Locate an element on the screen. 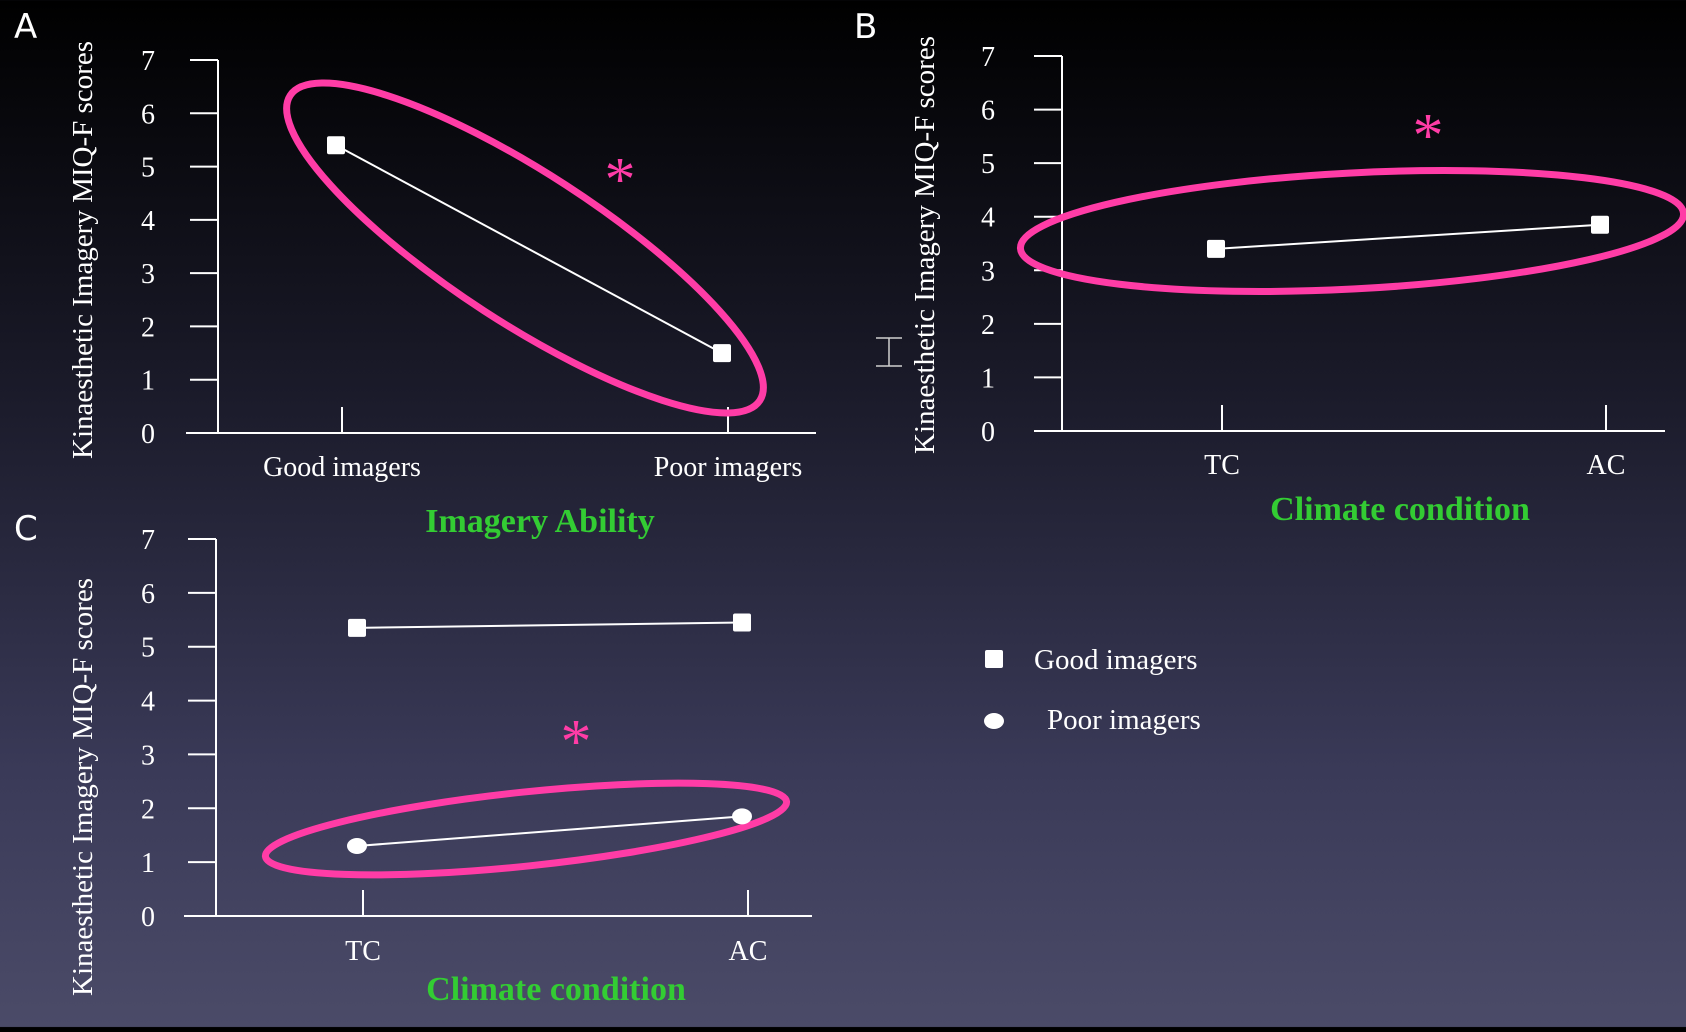 This screenshot has height=1032, width=1686. legend: Good imagers Poor imagers is located at coordinates (1092, 690).